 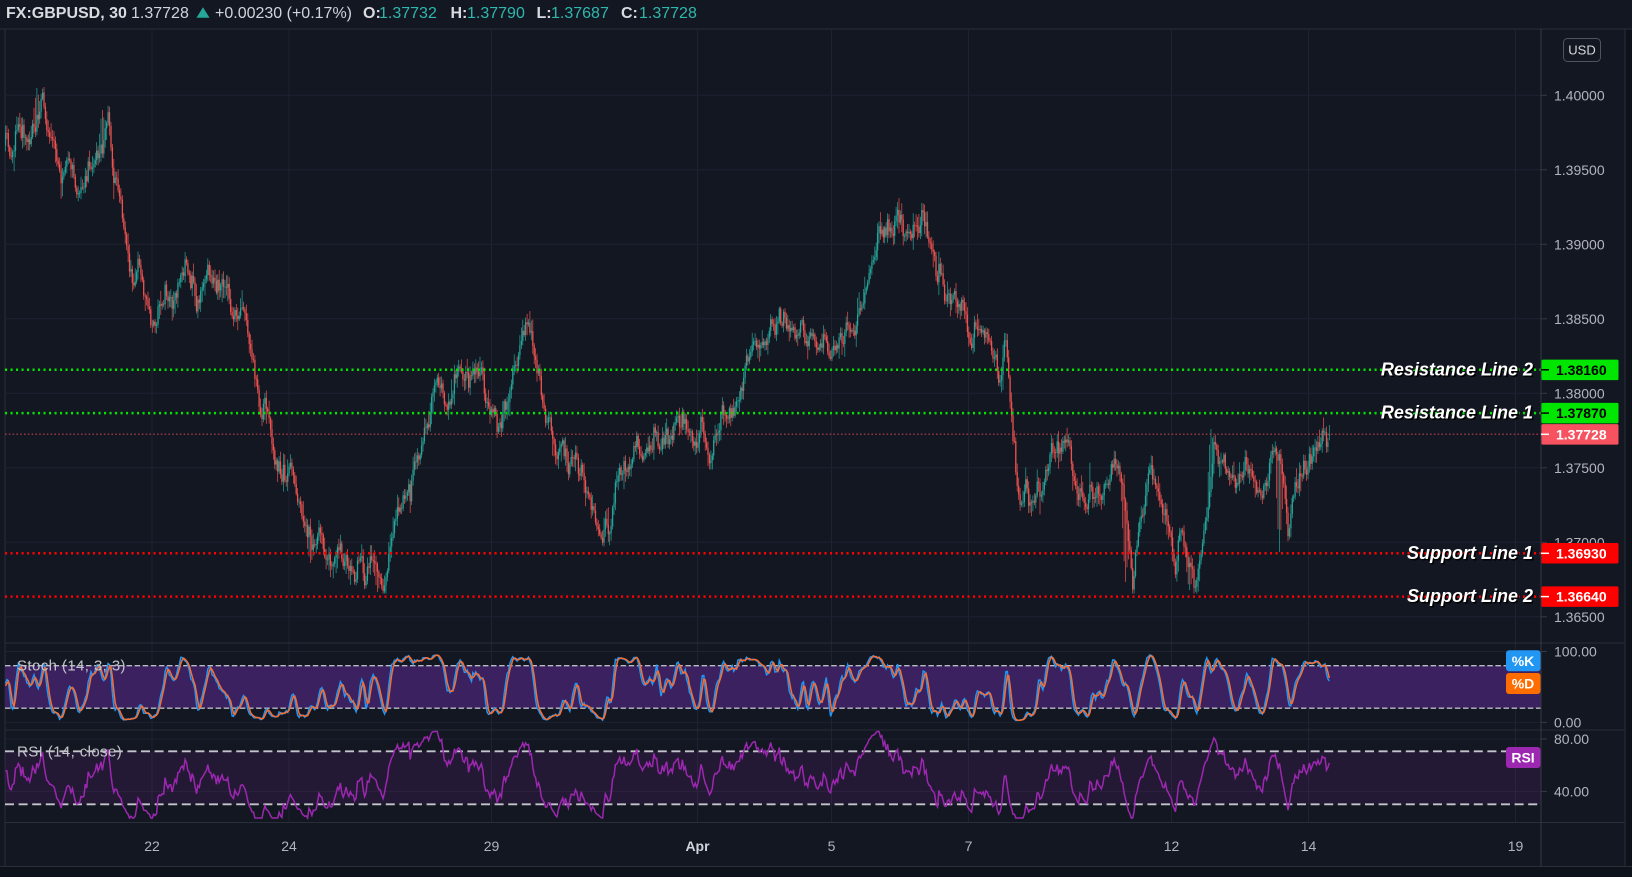 I want to click on svg-text: 1.36640, so click(x=1581, y=597).